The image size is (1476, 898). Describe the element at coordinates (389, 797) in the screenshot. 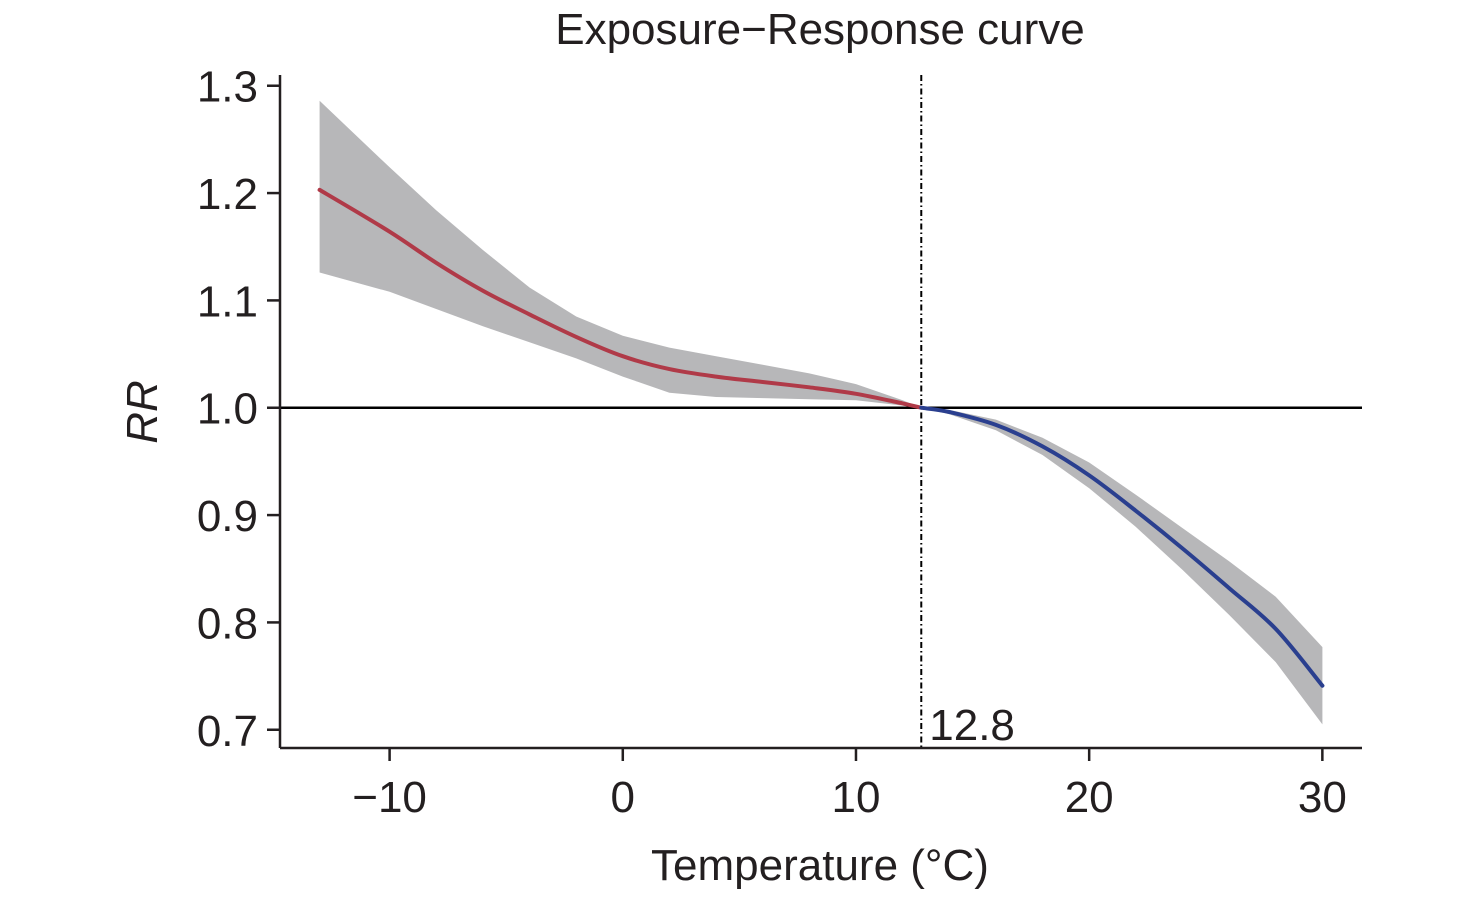

I see `x-tick-label: −10` at that location.